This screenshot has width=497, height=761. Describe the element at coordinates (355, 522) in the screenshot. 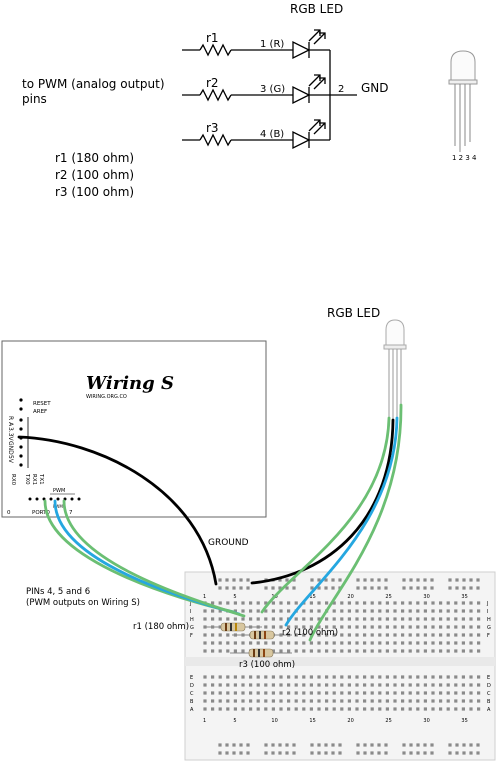

I see `led-wire-green` at that location.